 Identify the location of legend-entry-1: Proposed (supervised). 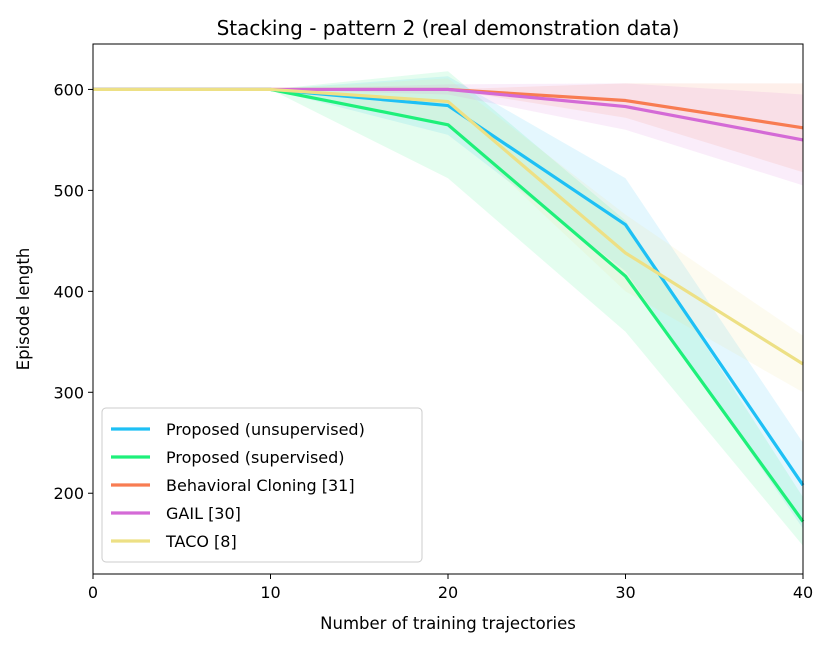
(255, 457).